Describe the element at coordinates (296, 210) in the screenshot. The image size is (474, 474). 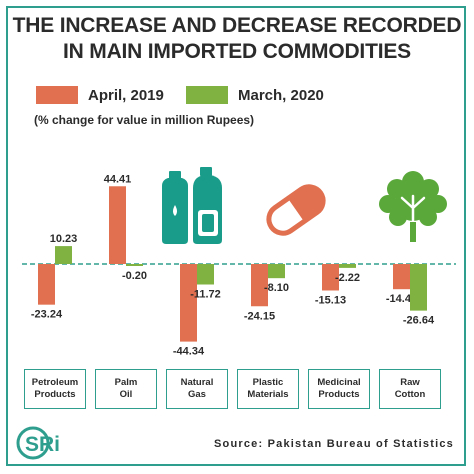
I see `capsule-icon` at that location.